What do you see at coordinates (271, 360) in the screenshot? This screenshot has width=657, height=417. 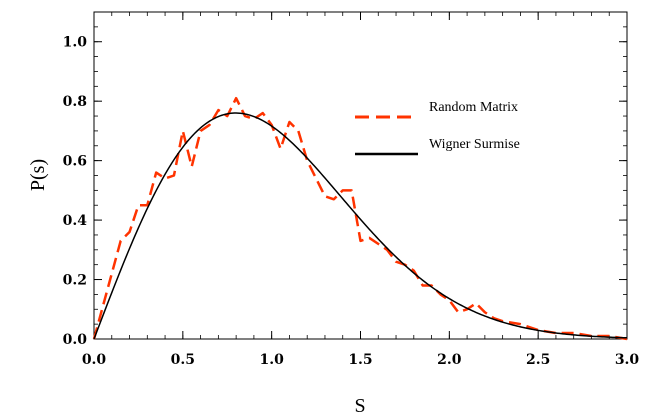 I see `x-tick-label: 1.0` at bounding box center [271, 360].